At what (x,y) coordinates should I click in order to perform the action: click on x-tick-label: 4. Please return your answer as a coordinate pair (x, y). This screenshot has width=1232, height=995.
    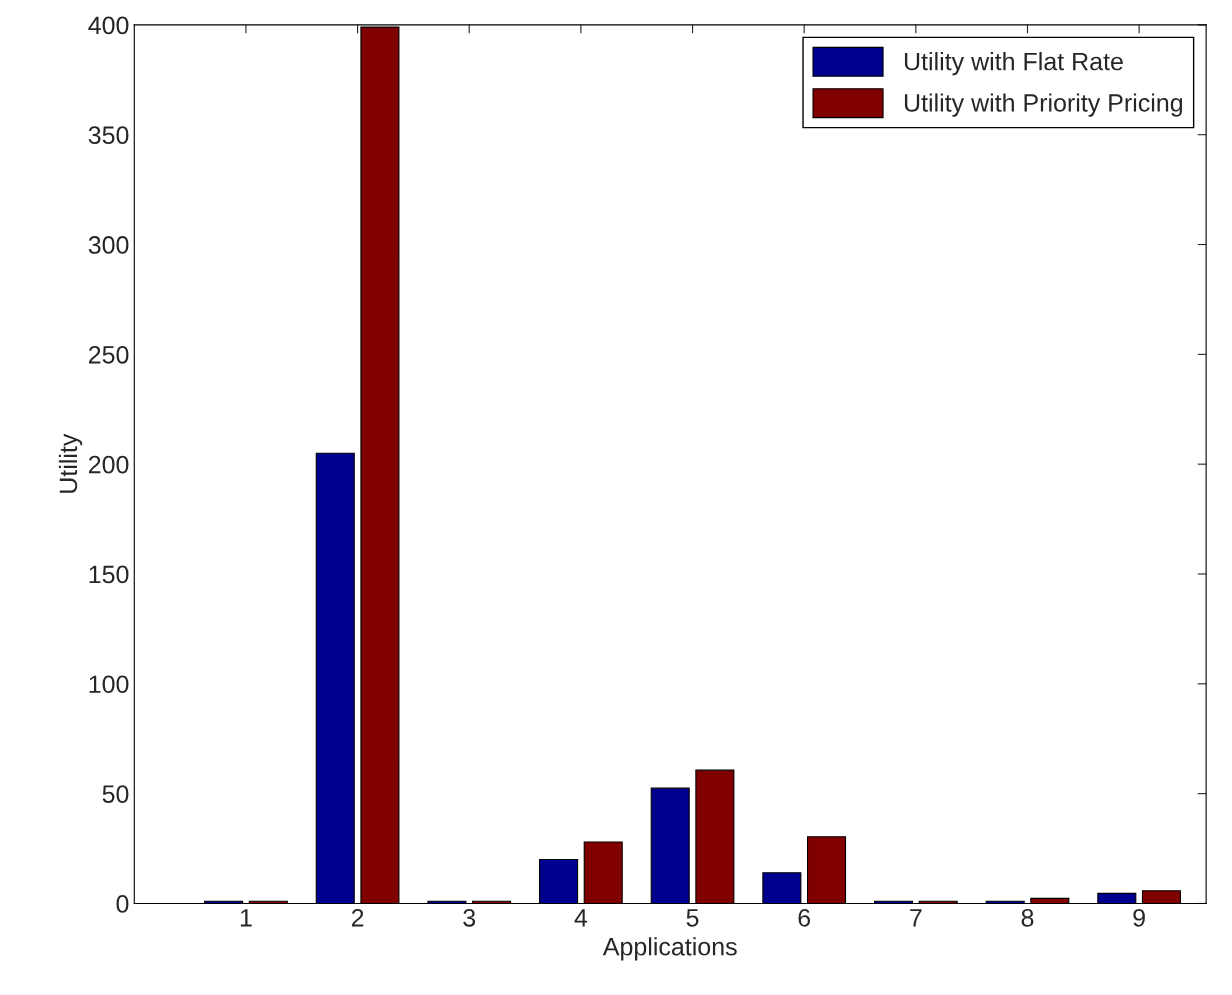
    Looking at the image, I should click on (581, 918).